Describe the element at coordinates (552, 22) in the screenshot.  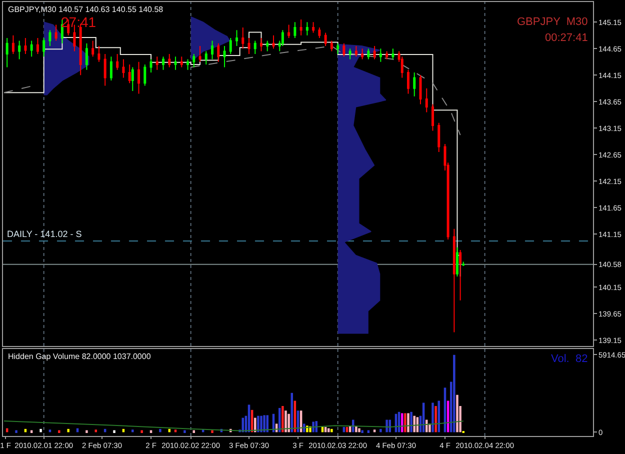
I see `annotation: GBPJPY M30` at that location.